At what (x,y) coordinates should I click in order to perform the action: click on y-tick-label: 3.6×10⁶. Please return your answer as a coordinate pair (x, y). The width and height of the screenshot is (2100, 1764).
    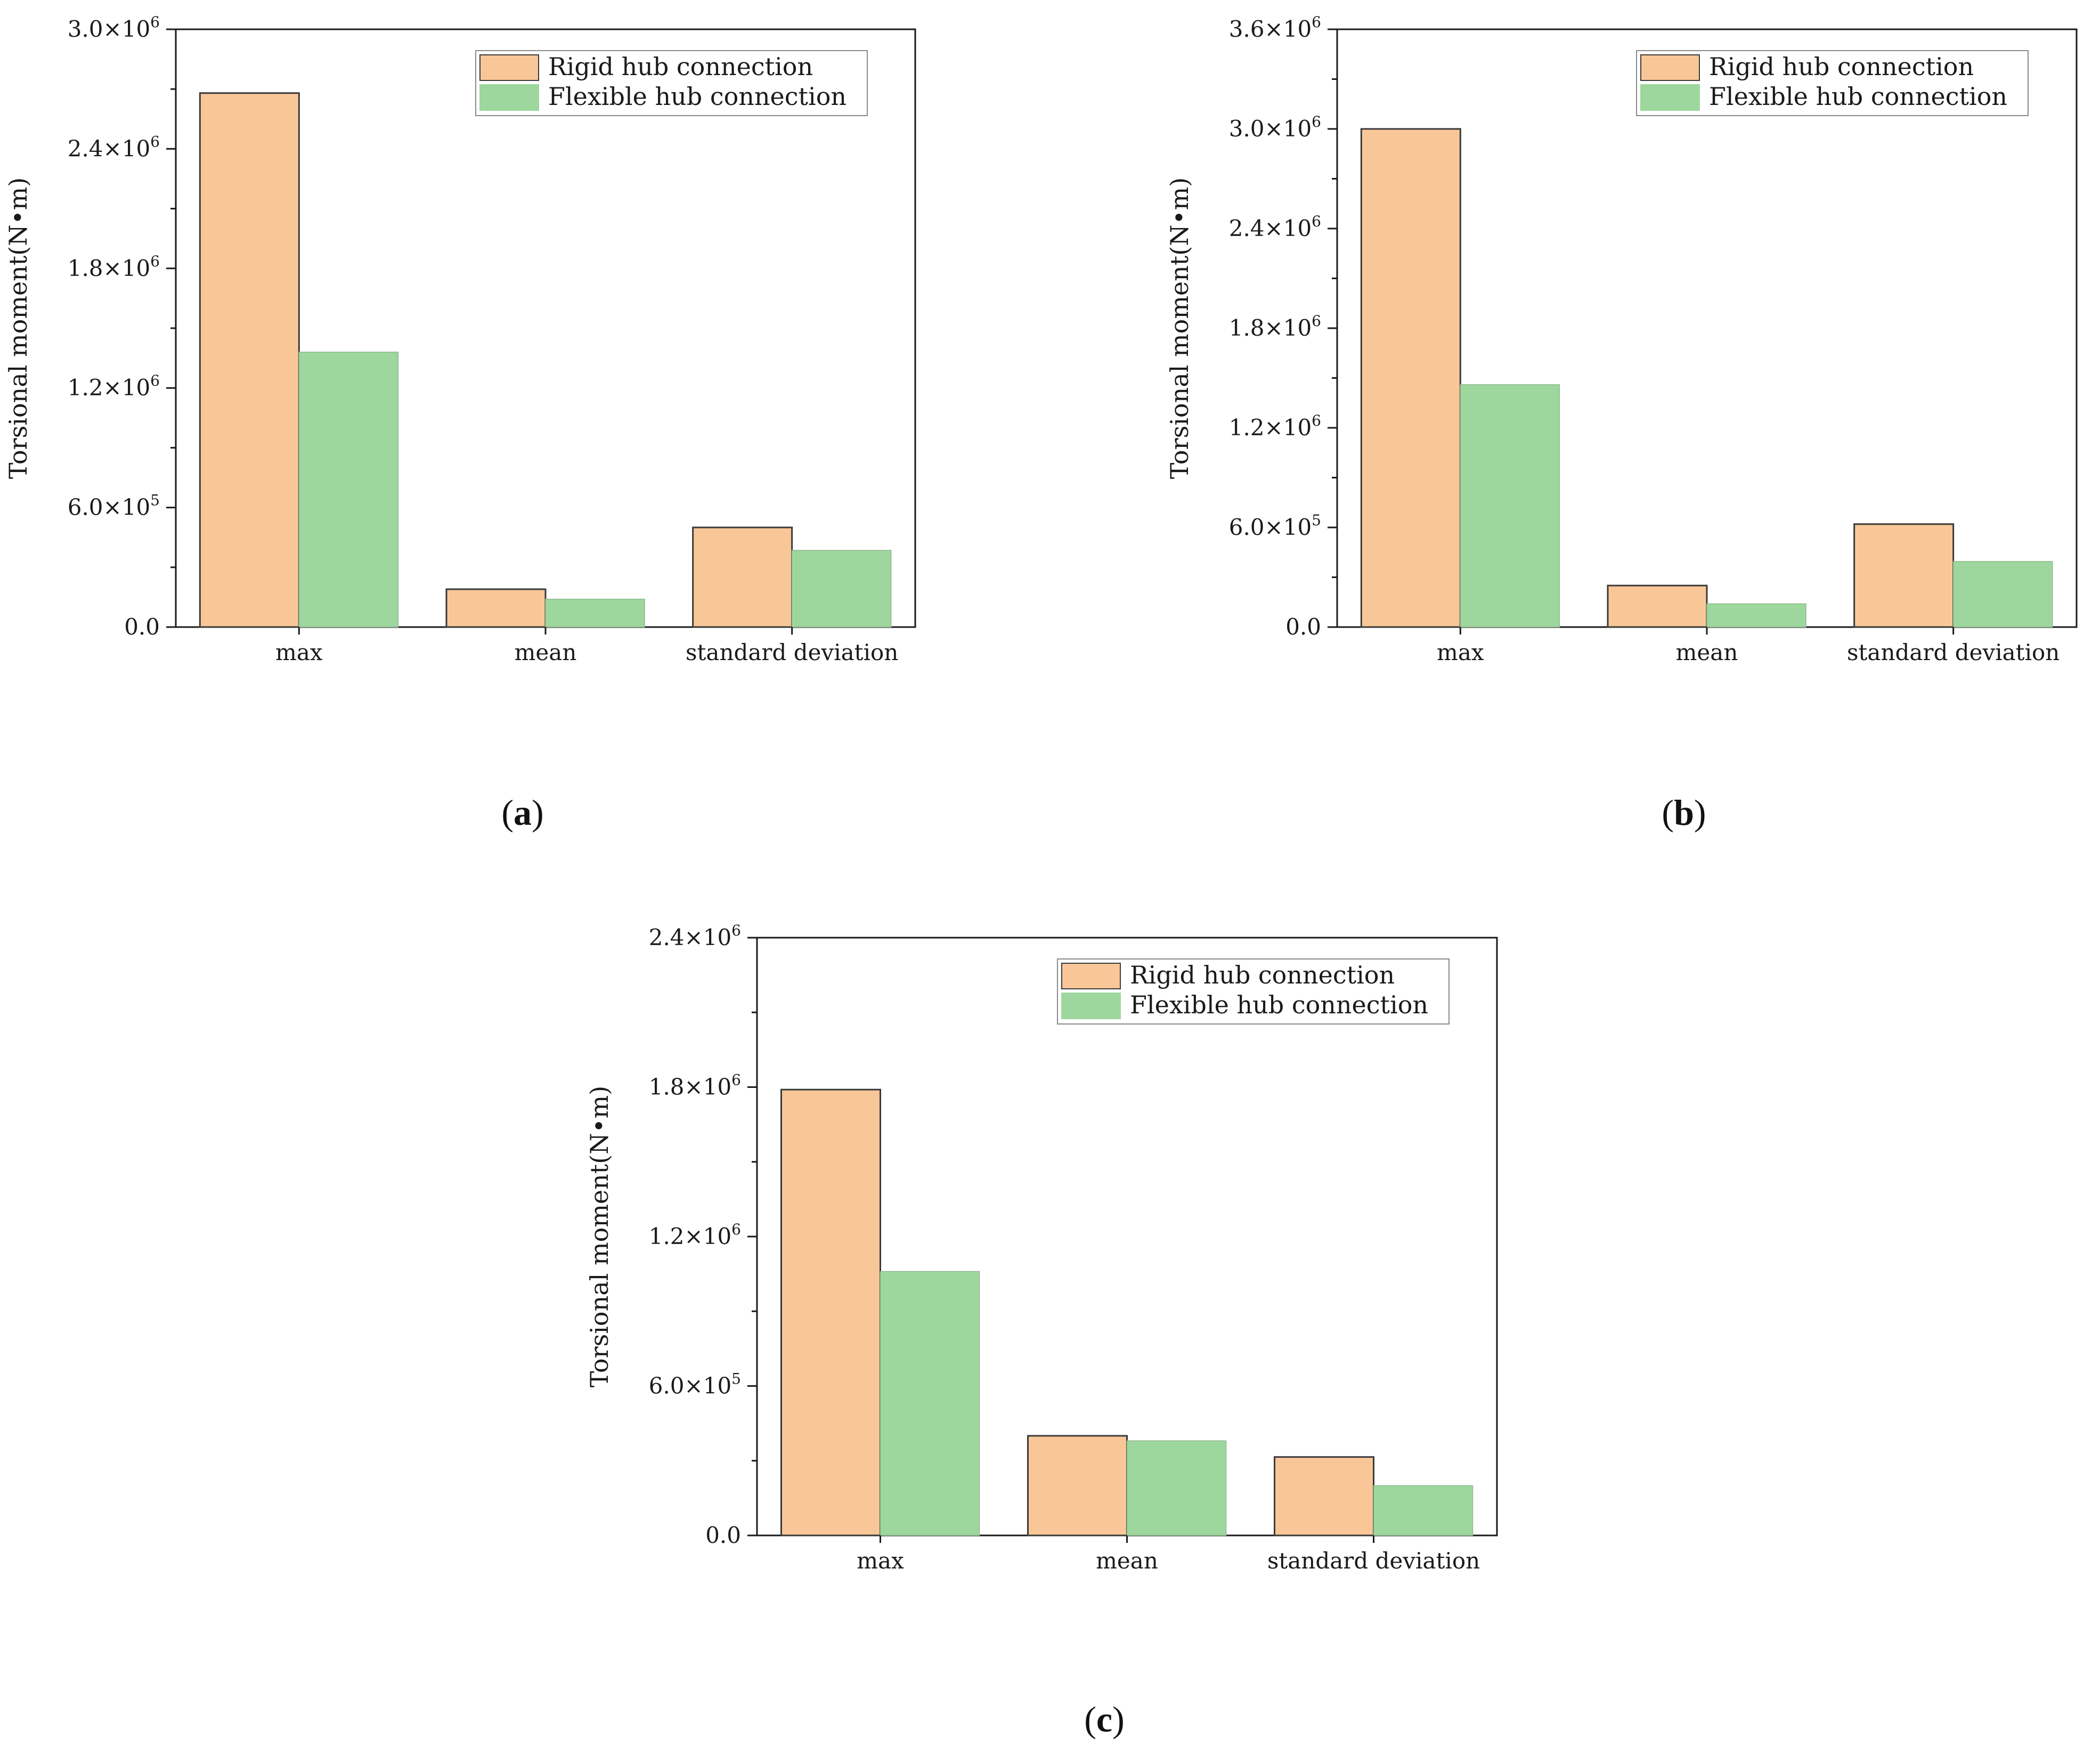
    Looking at the image, I should click on (1275, 28).